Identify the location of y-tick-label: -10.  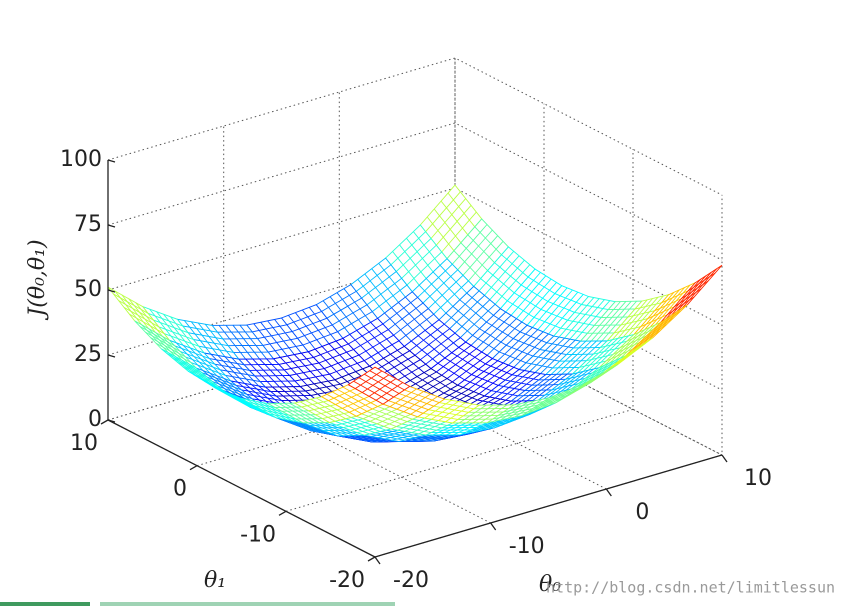
(258, 534).